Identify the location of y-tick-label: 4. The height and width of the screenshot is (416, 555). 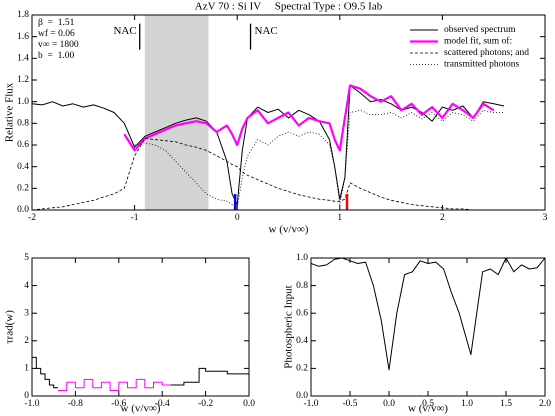
(26, 286).